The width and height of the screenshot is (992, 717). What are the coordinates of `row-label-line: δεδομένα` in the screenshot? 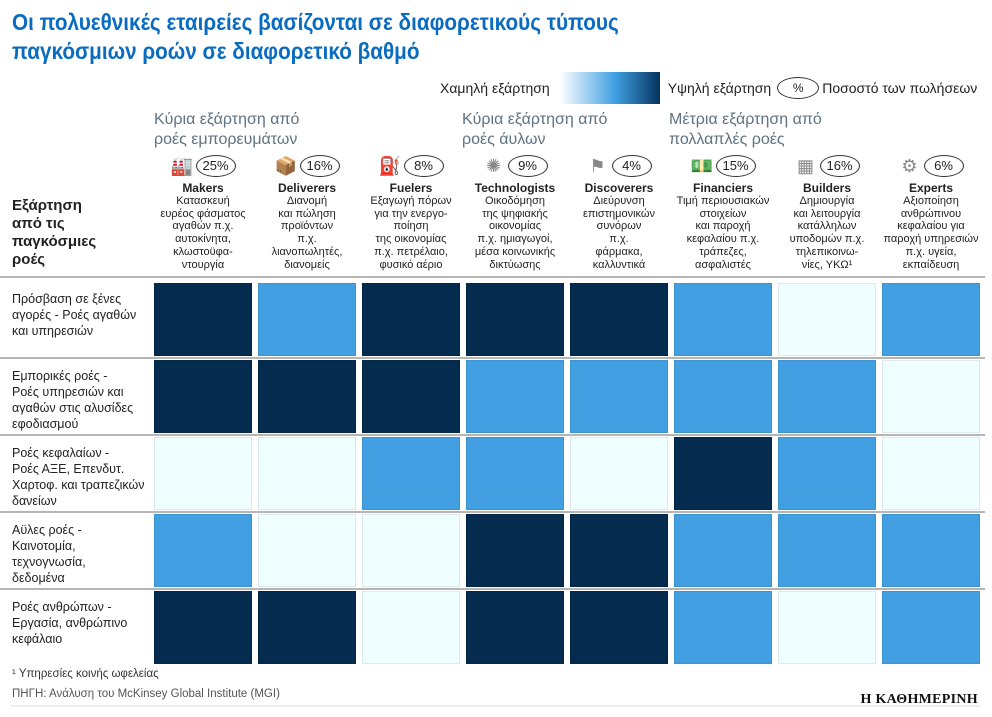 It's located at (38, 578).